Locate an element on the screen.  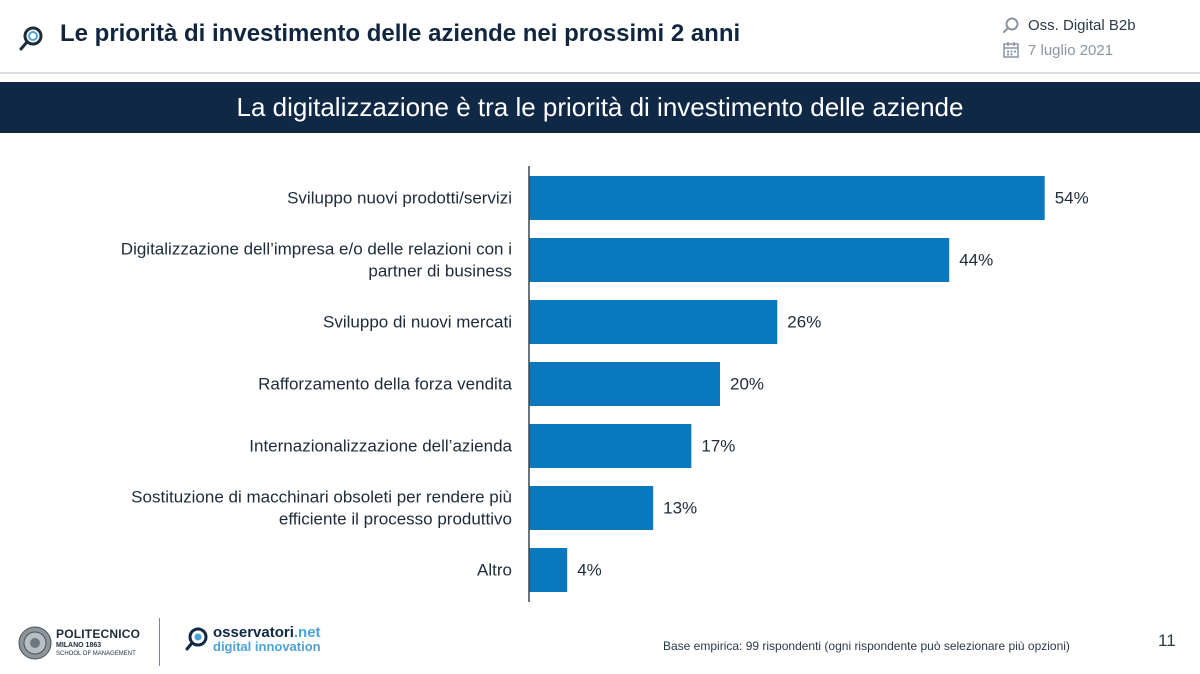
date-meta: 7 luglio 2021 is located at coordinates (1057, 50).